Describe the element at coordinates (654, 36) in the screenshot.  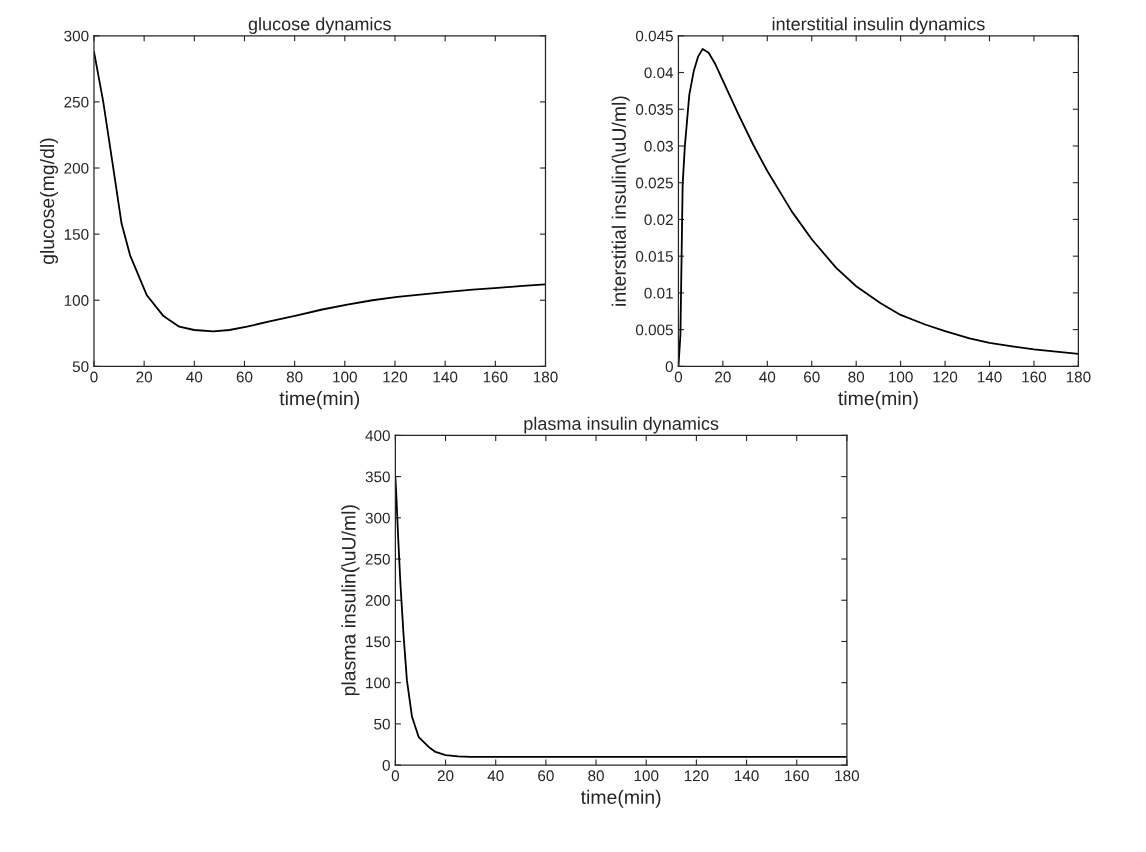
I see `y-tick-label: 0.045` at that location.